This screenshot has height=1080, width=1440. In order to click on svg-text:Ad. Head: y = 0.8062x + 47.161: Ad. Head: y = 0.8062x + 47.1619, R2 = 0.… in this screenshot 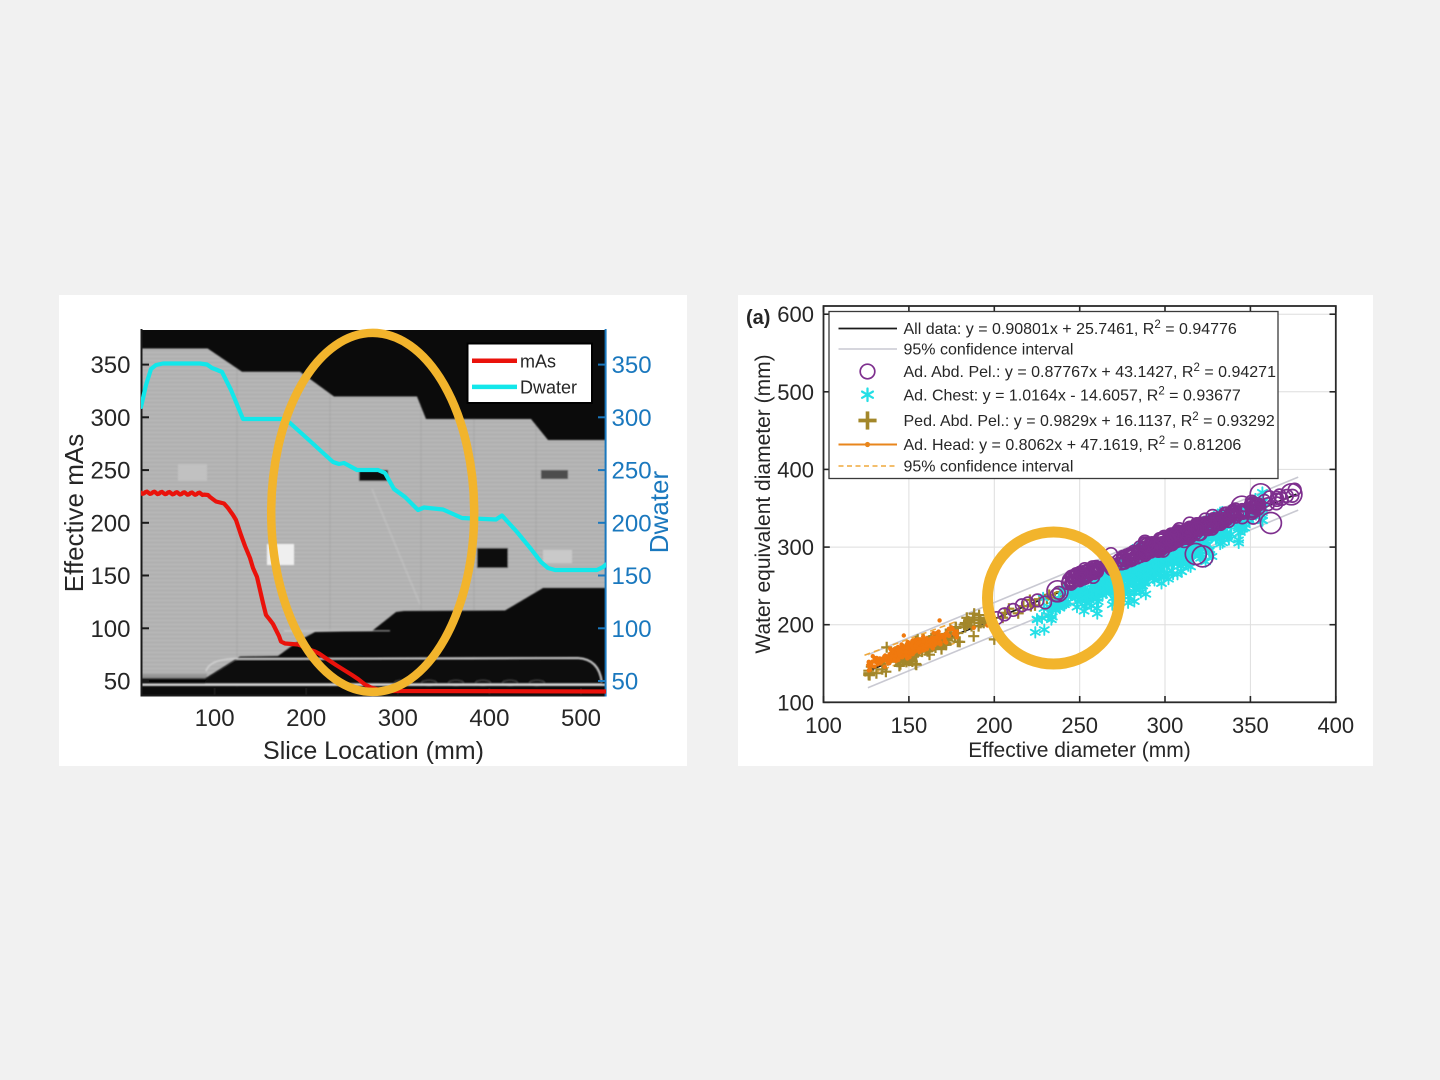, I will do `click(1073, 444)`.